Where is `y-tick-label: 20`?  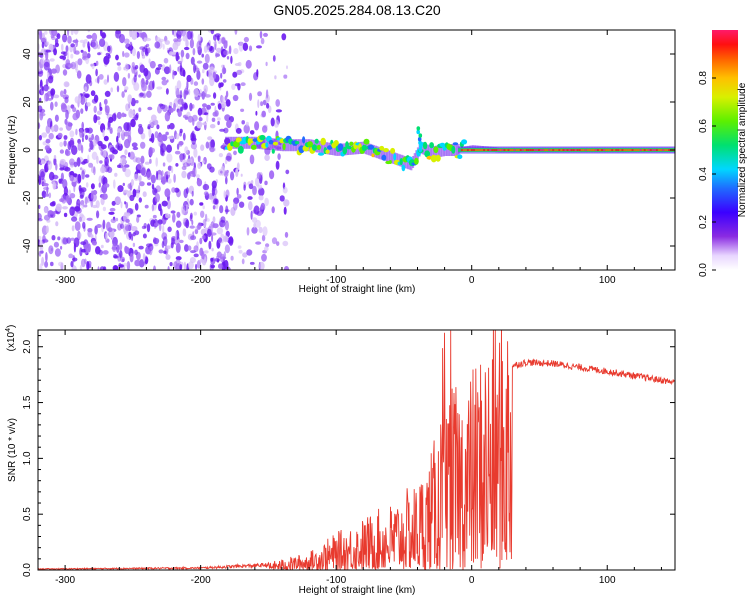 y-tick-label: 20 is located at coordinates (27, 102).